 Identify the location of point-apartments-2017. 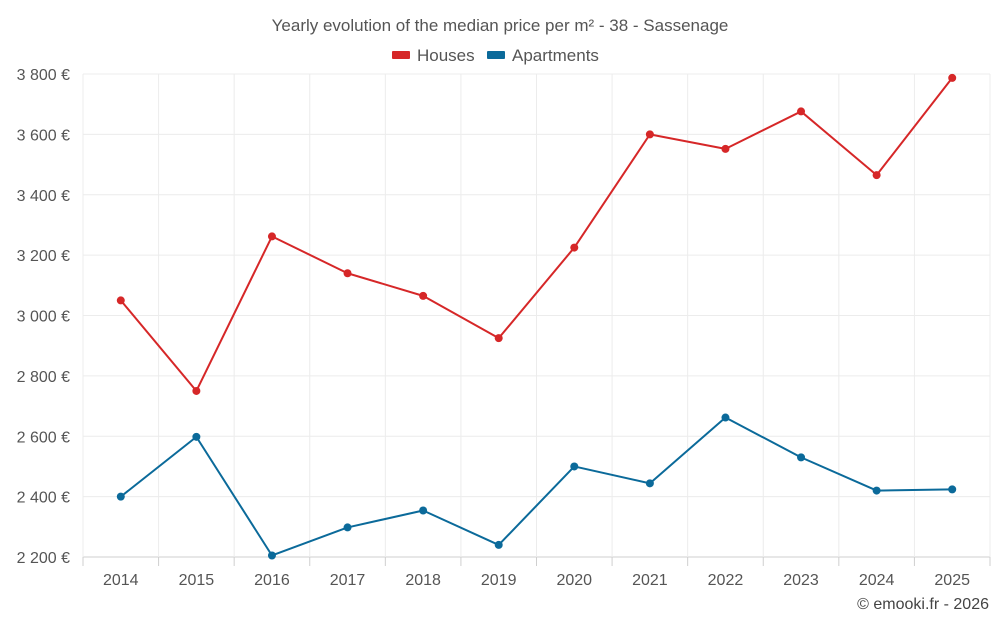
(347, 527).